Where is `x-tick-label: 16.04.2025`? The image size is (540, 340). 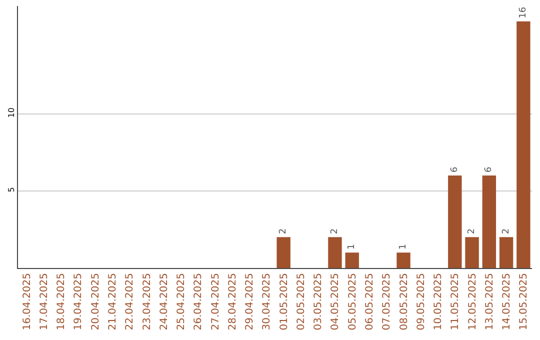
x-tick-label: 16.04.2025 is located at coordinates (27, 301).